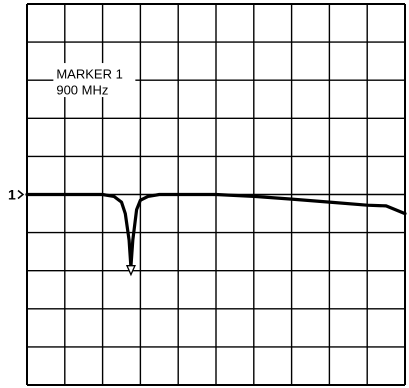  Describe the element at coordinates (89, 73) in the screenshot. I see `marker-name-label: MARKER 1` at that location.